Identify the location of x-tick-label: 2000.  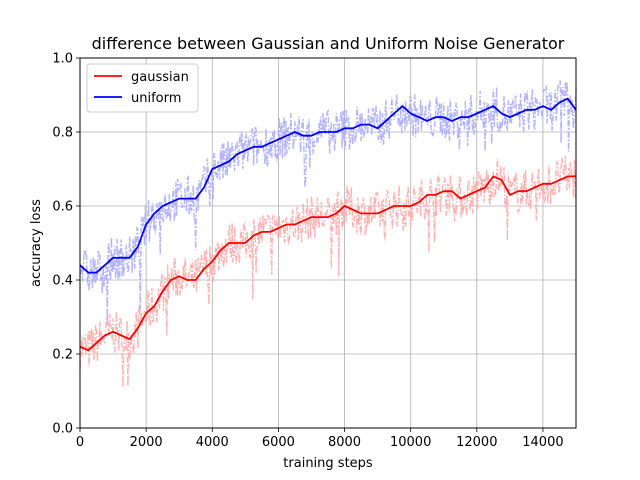
(146, 442).